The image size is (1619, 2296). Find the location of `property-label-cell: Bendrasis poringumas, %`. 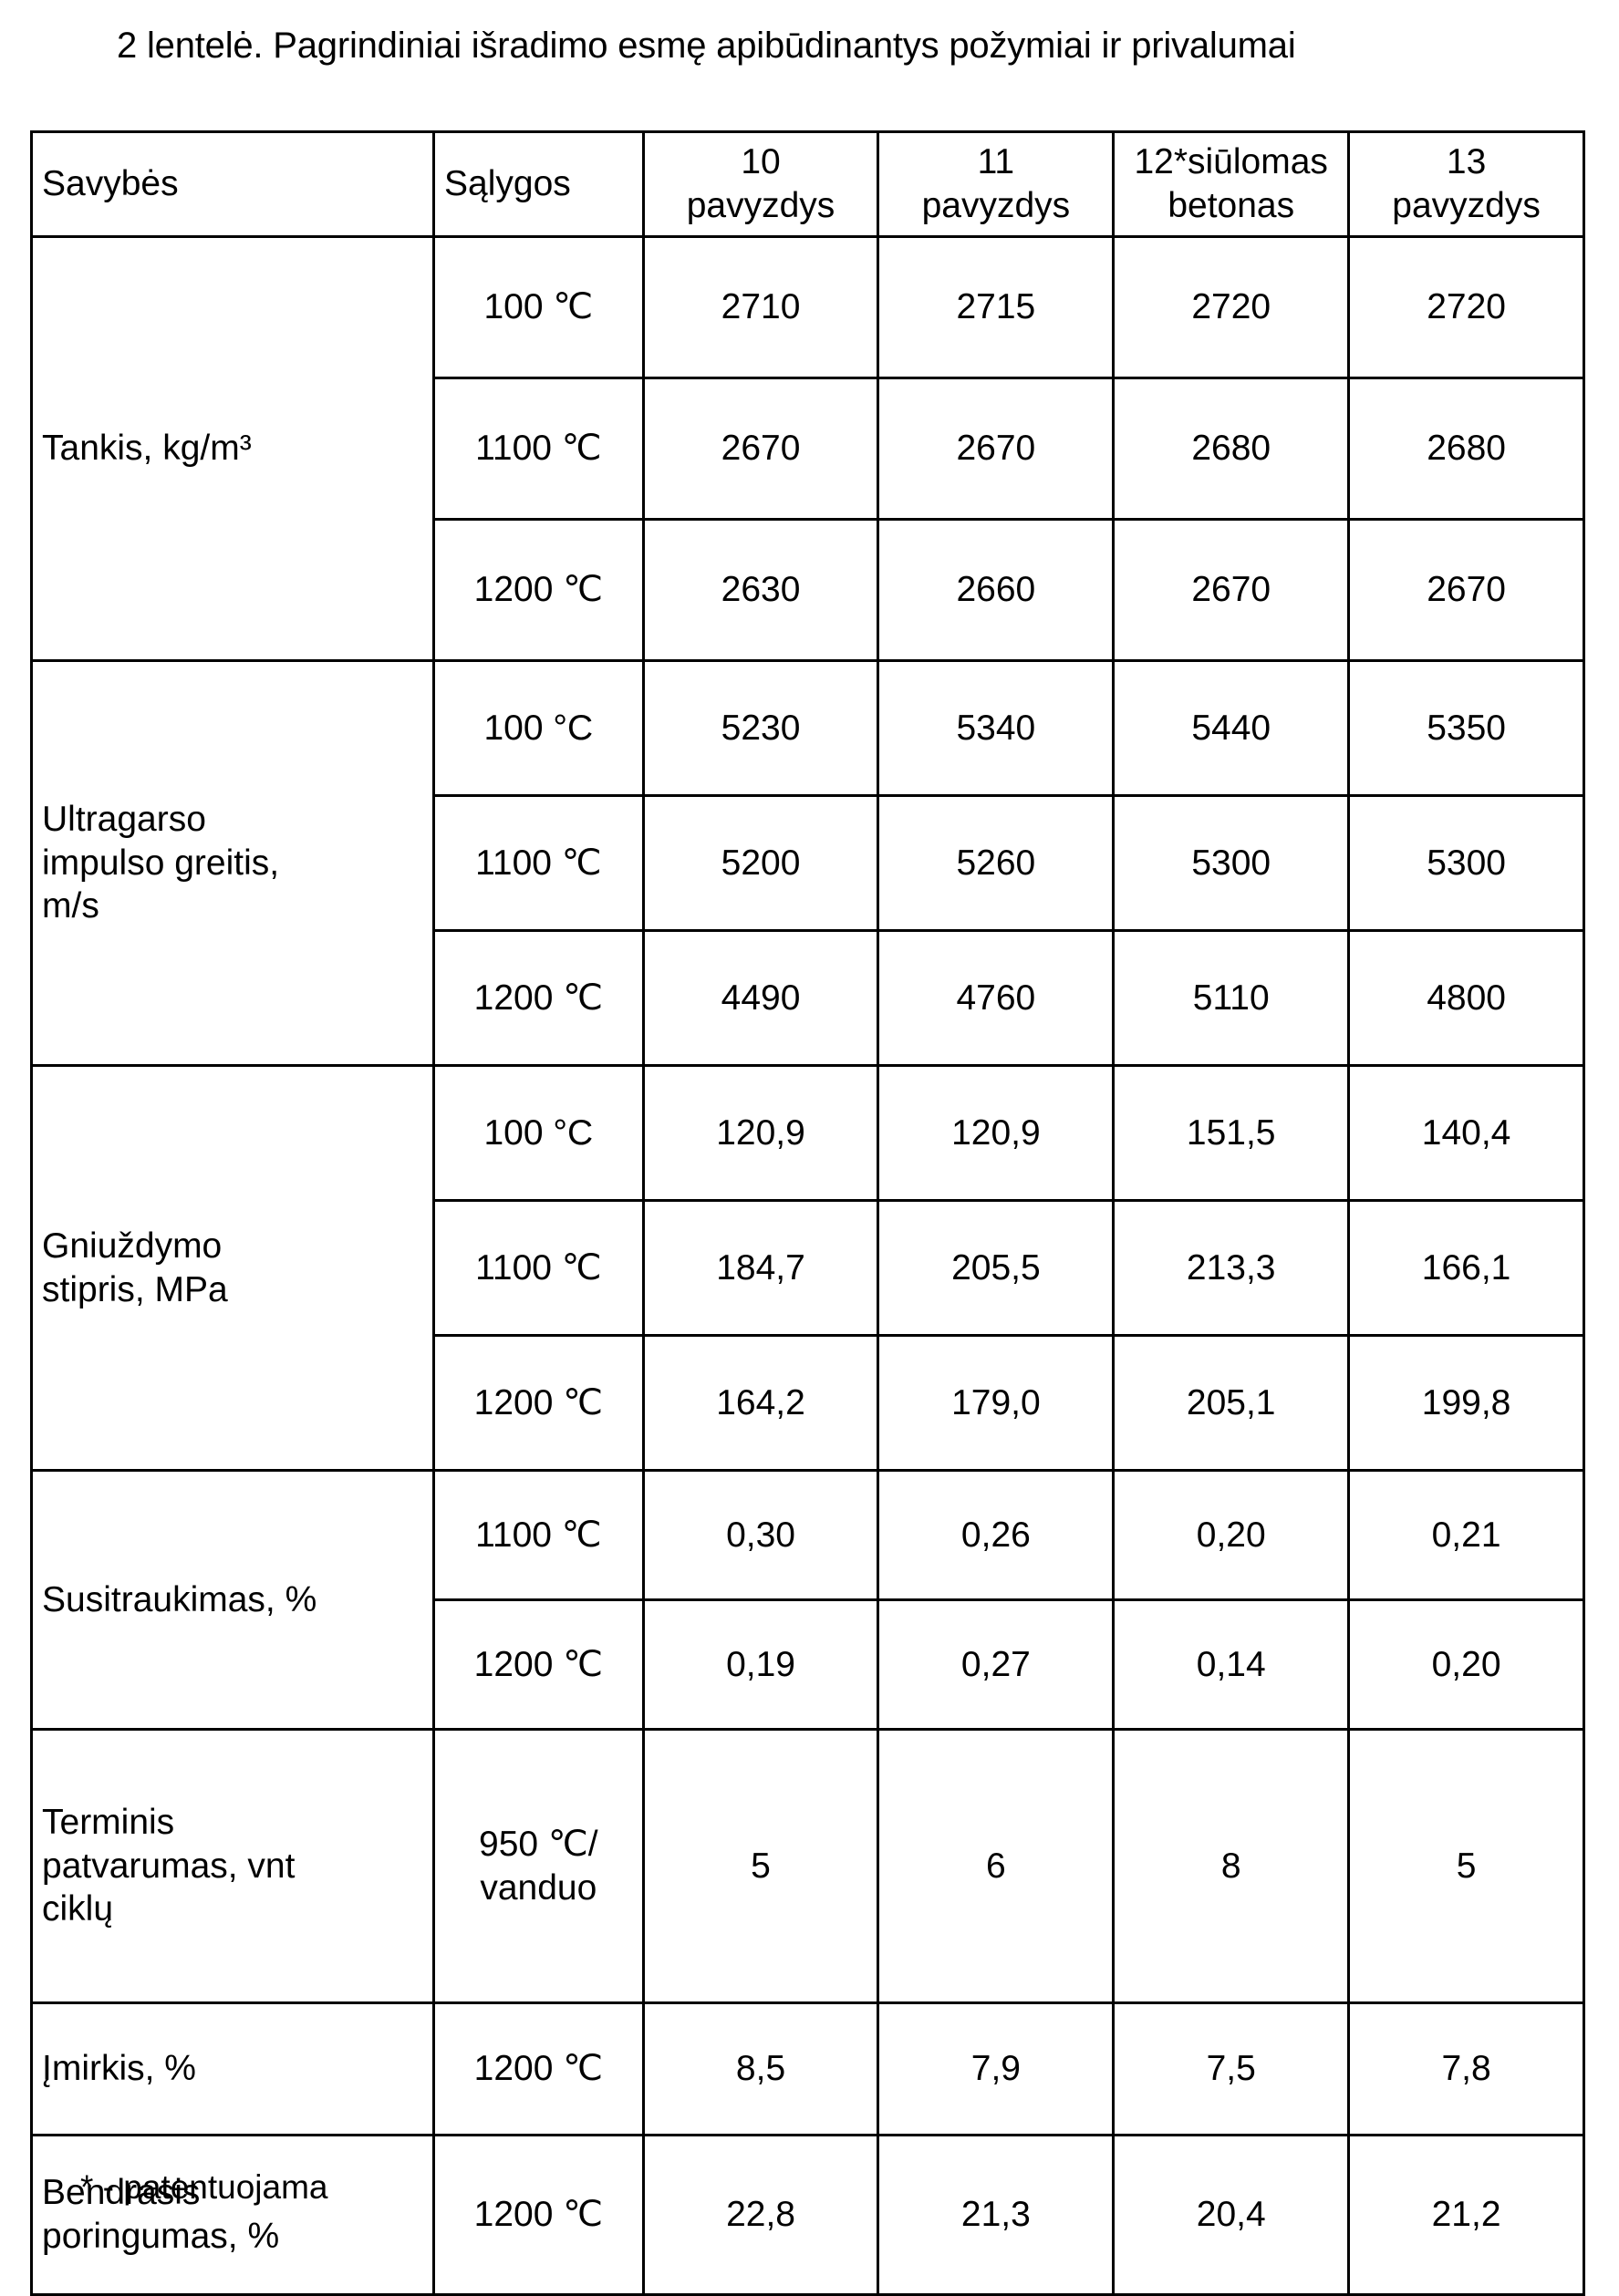

property-label-cell: Bendrasis poringumas, % is located at coordinates (232, 2215).